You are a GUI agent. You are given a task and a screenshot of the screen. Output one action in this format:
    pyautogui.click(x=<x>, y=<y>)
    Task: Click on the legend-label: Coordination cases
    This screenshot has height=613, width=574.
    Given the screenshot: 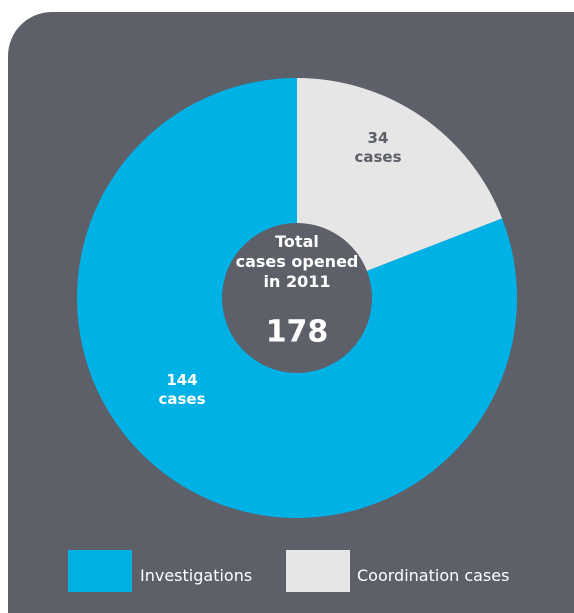 What is the action you would take?
    pyautogui.click(x=433, y=575)
    